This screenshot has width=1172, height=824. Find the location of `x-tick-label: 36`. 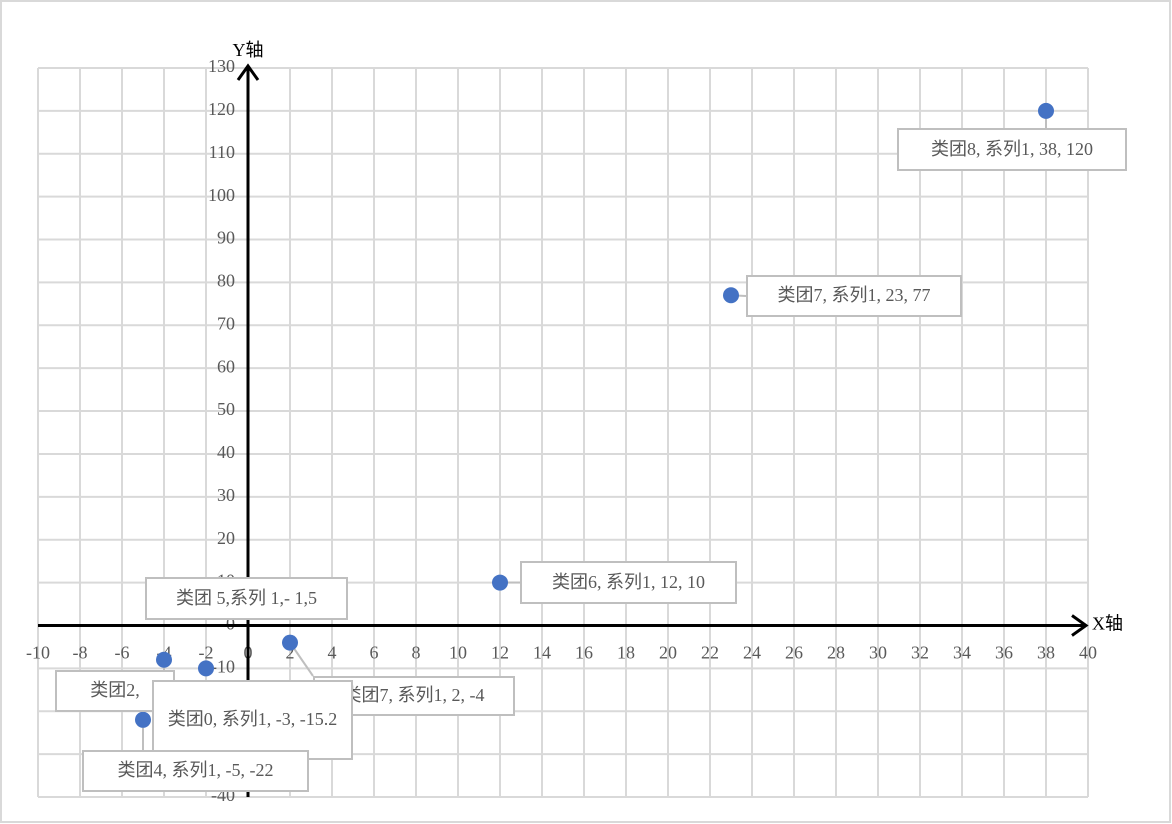

x-tick-label: 36 is located at coordinates (1004, 653).